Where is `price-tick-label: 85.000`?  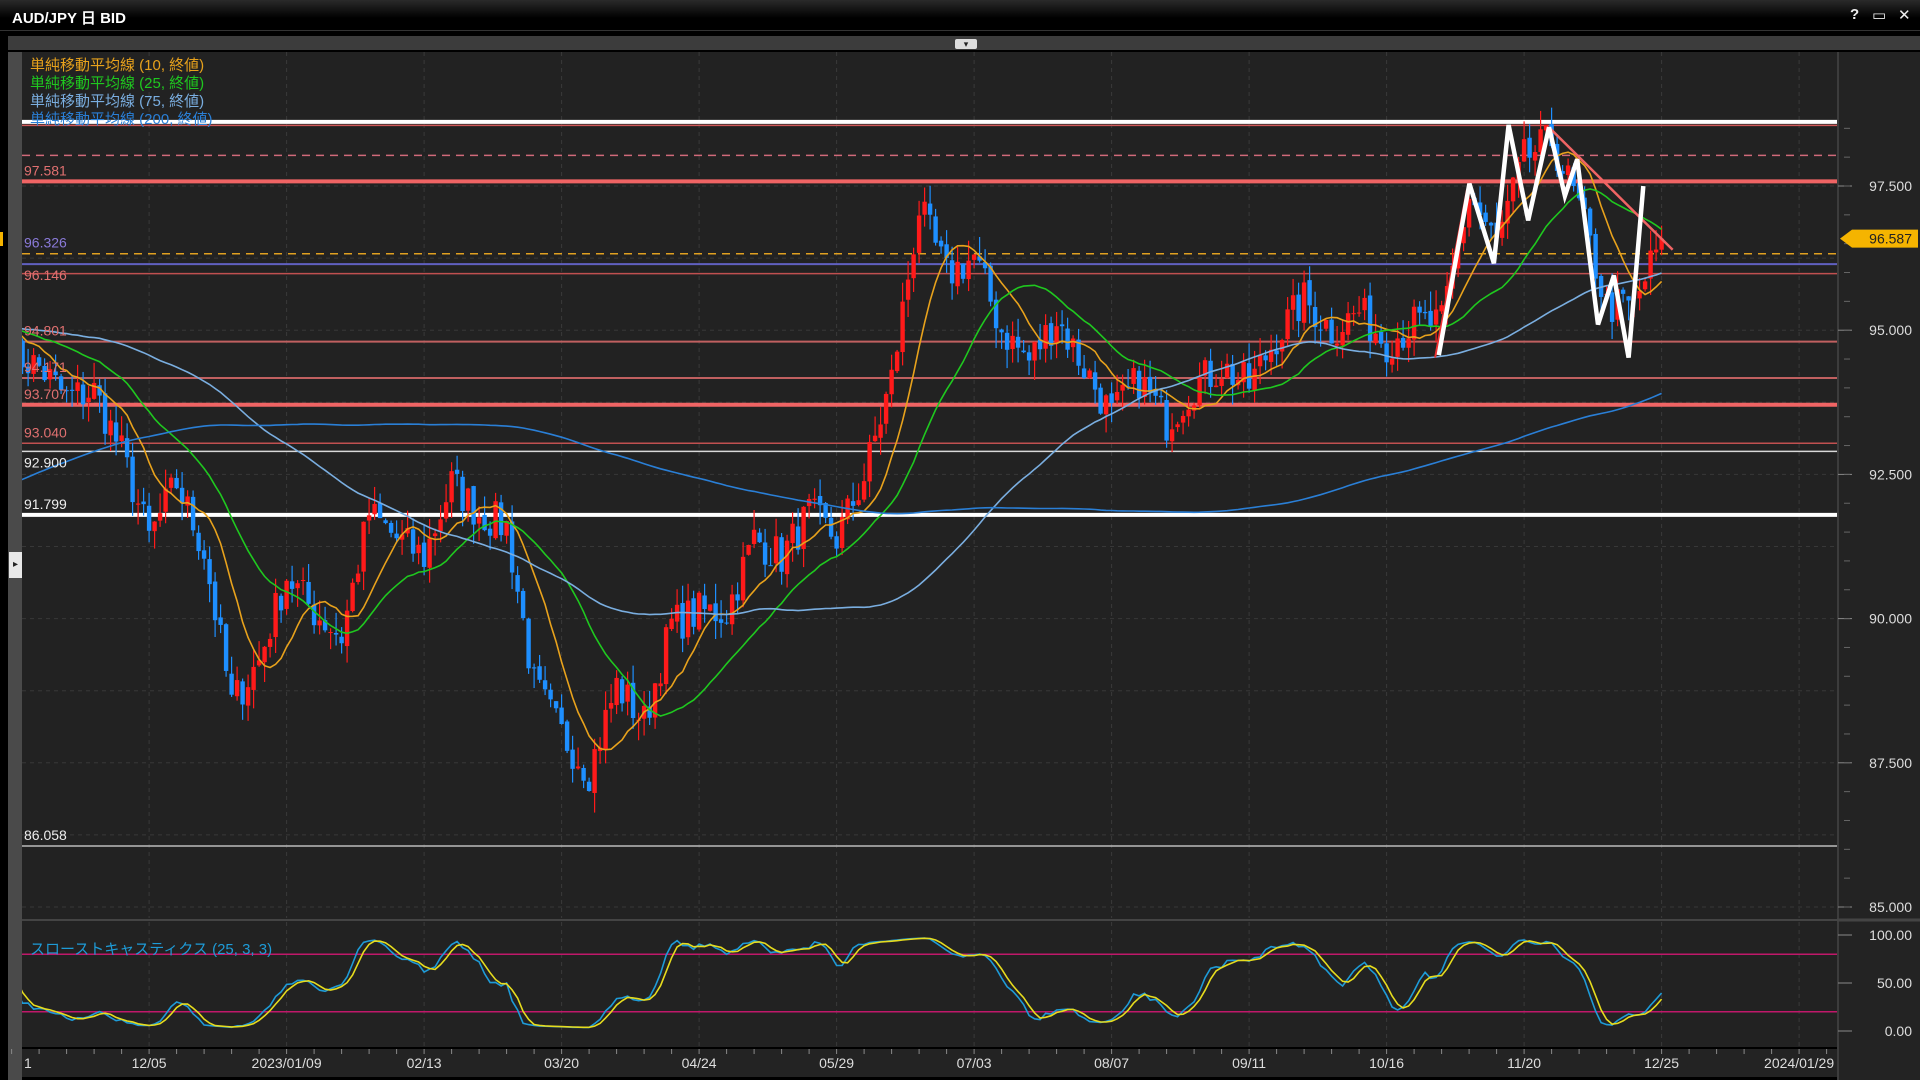 price-tick-label: 85.000 is located at coordinates (1890, 907).